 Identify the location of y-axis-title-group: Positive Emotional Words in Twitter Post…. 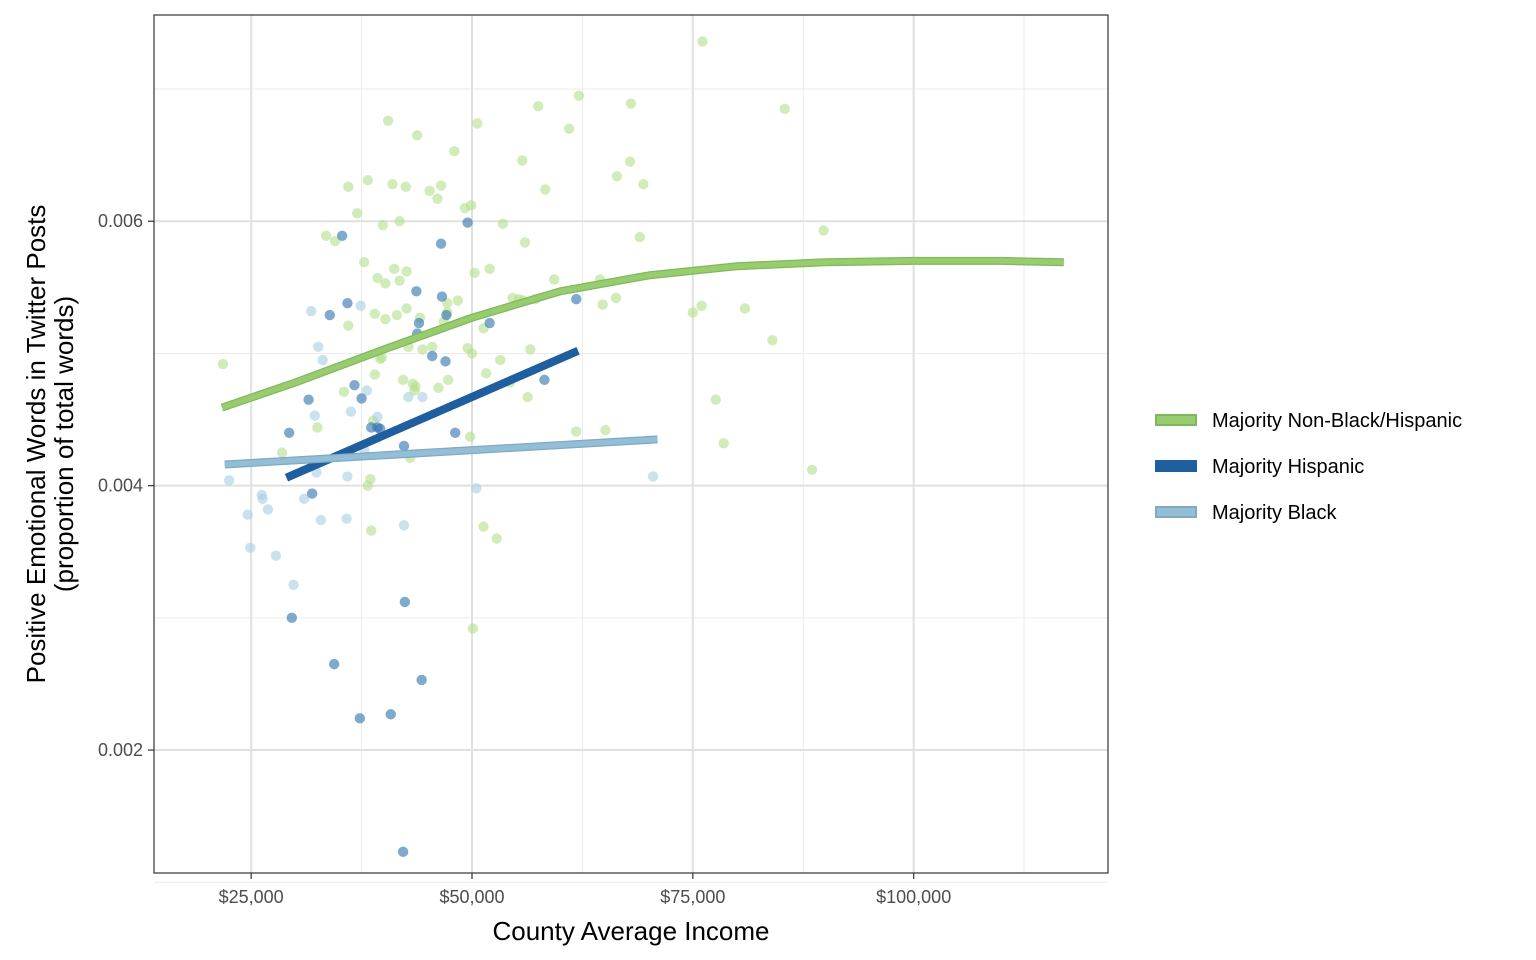
(50, 444).